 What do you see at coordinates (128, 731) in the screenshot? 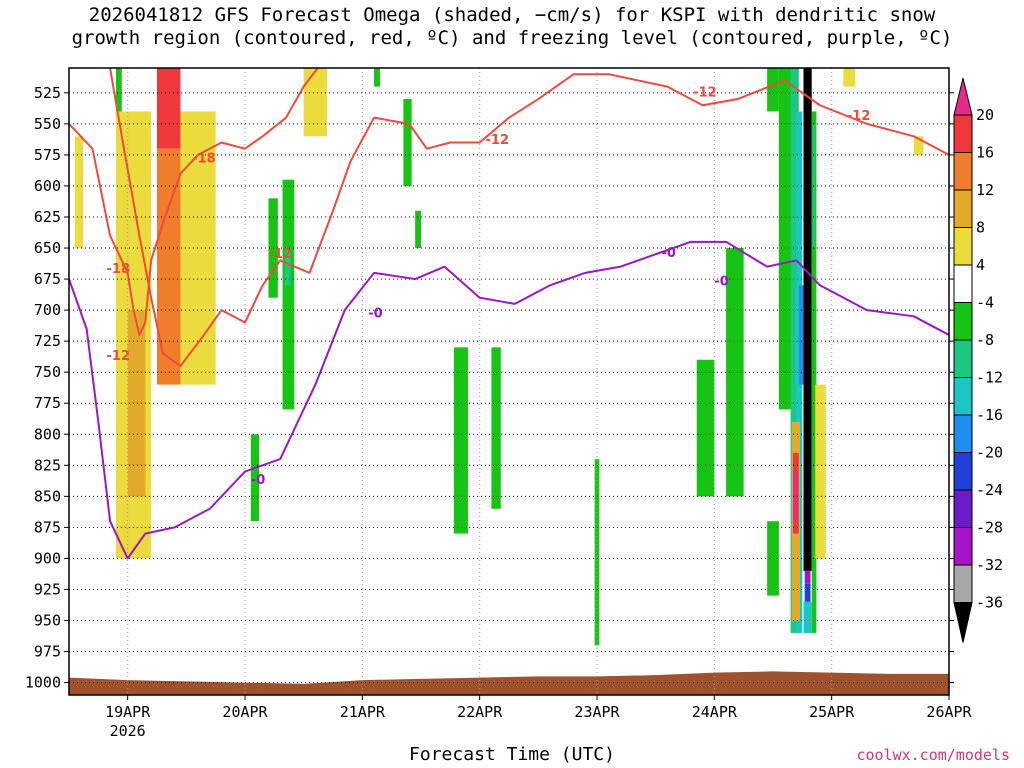
I see `x-tick-sublabel-year: 2026` at bounding box center [128, 731].